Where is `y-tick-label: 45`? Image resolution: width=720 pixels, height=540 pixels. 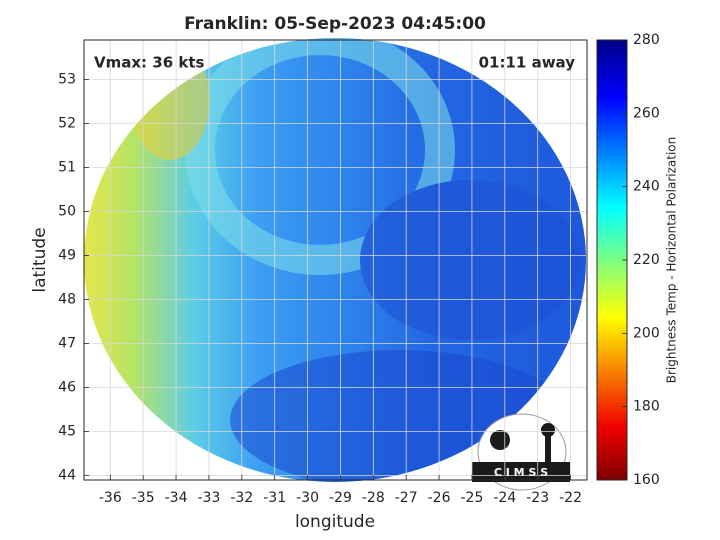
y-tick-label: 45 is located at coordinates (67, 432).